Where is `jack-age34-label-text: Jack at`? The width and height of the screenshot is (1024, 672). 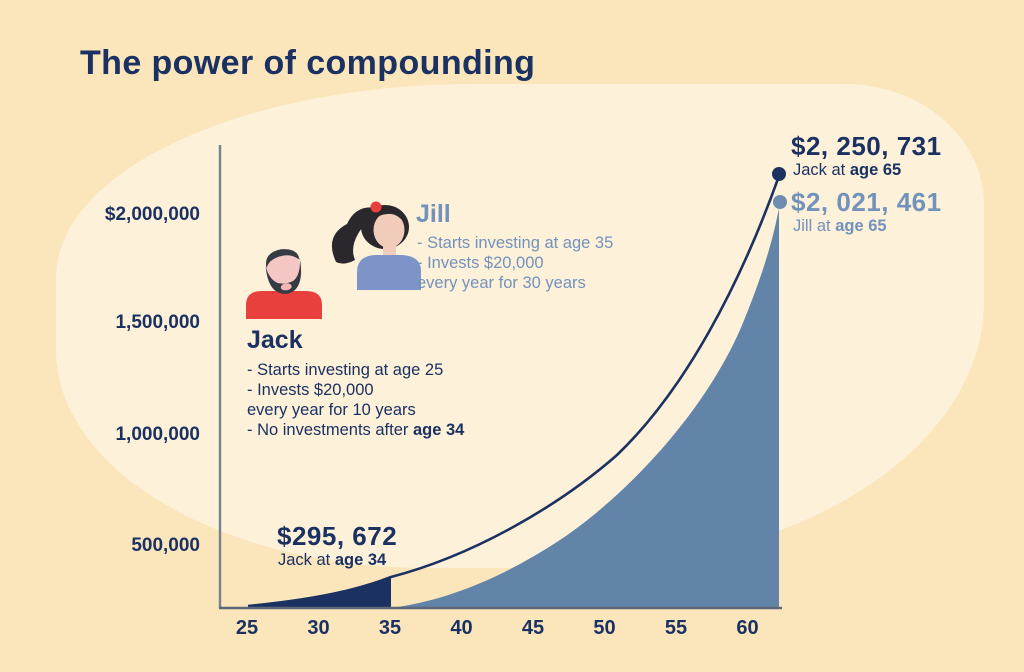 jack-age34-label-text: Jack at is located at coordinates (306, 560).